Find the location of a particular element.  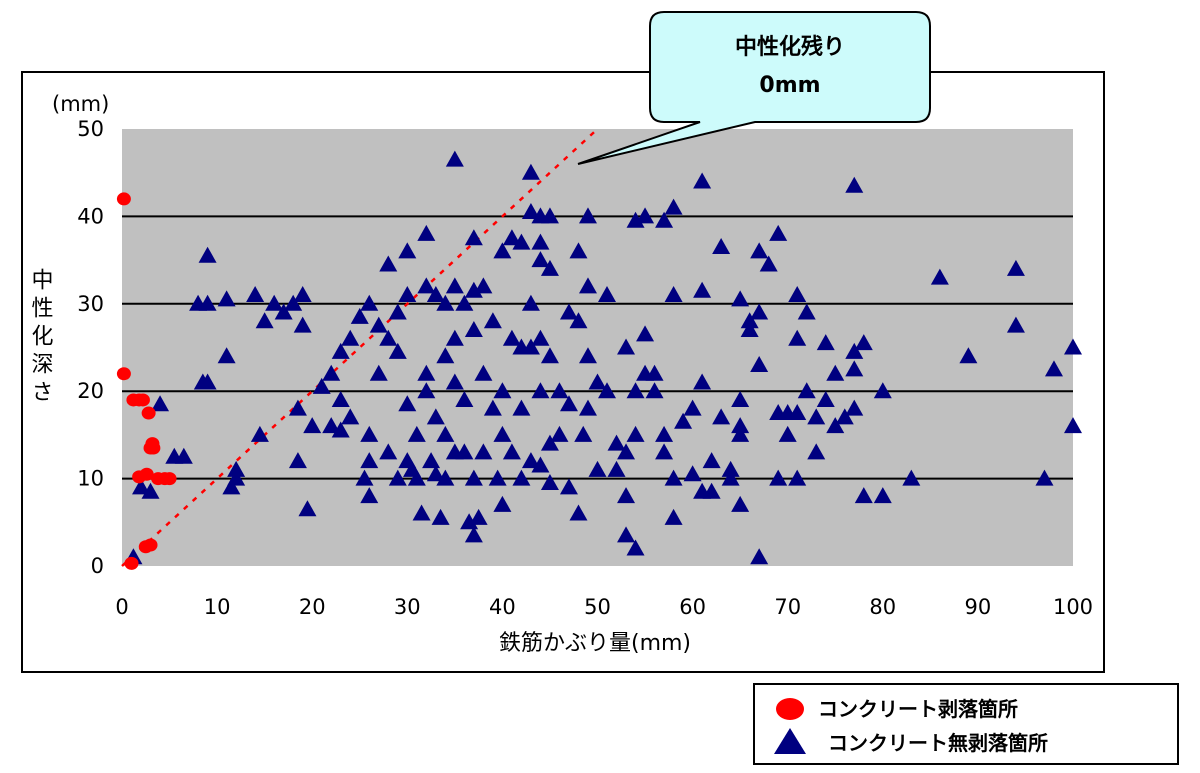

y-tick-label: 0 is located at coordinates (97, 566).